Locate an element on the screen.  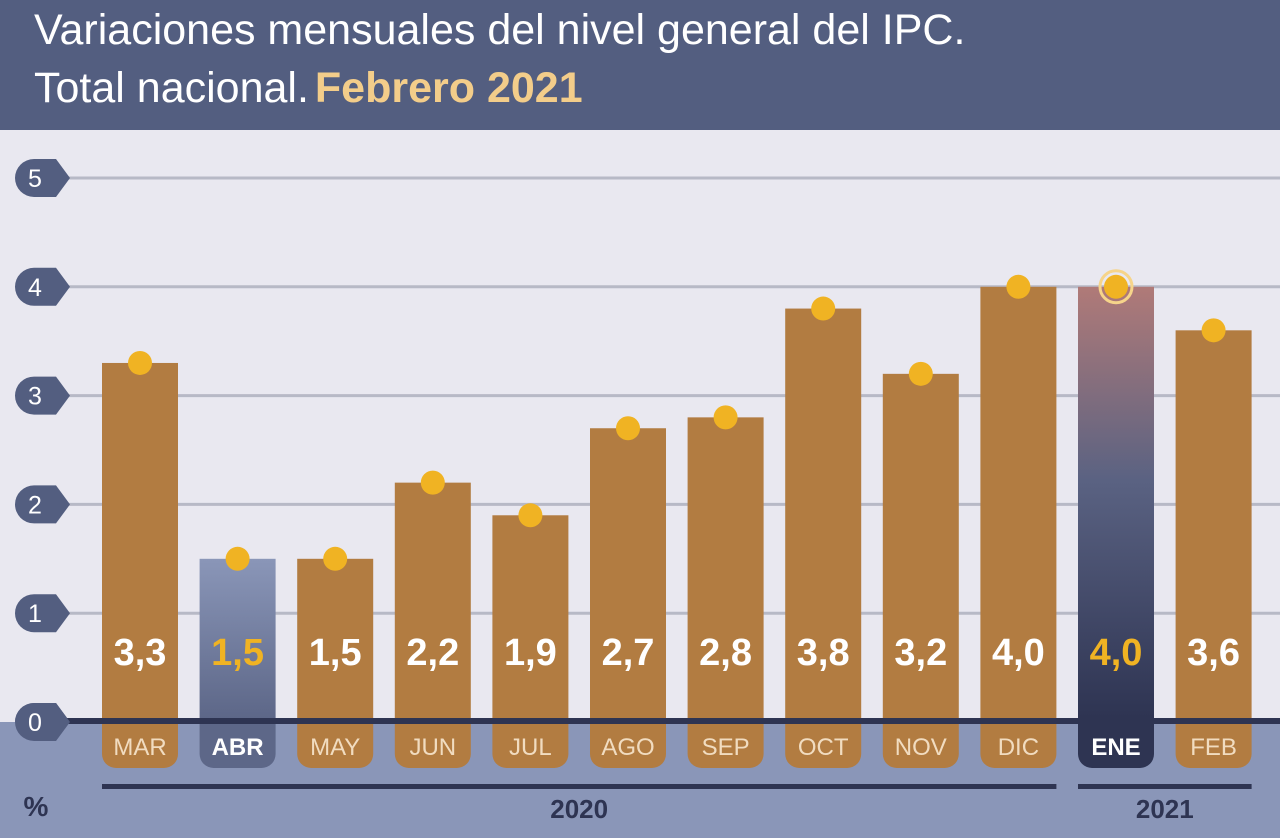
value-label-dic: 4,0 is located at coordinates (1018, 653).